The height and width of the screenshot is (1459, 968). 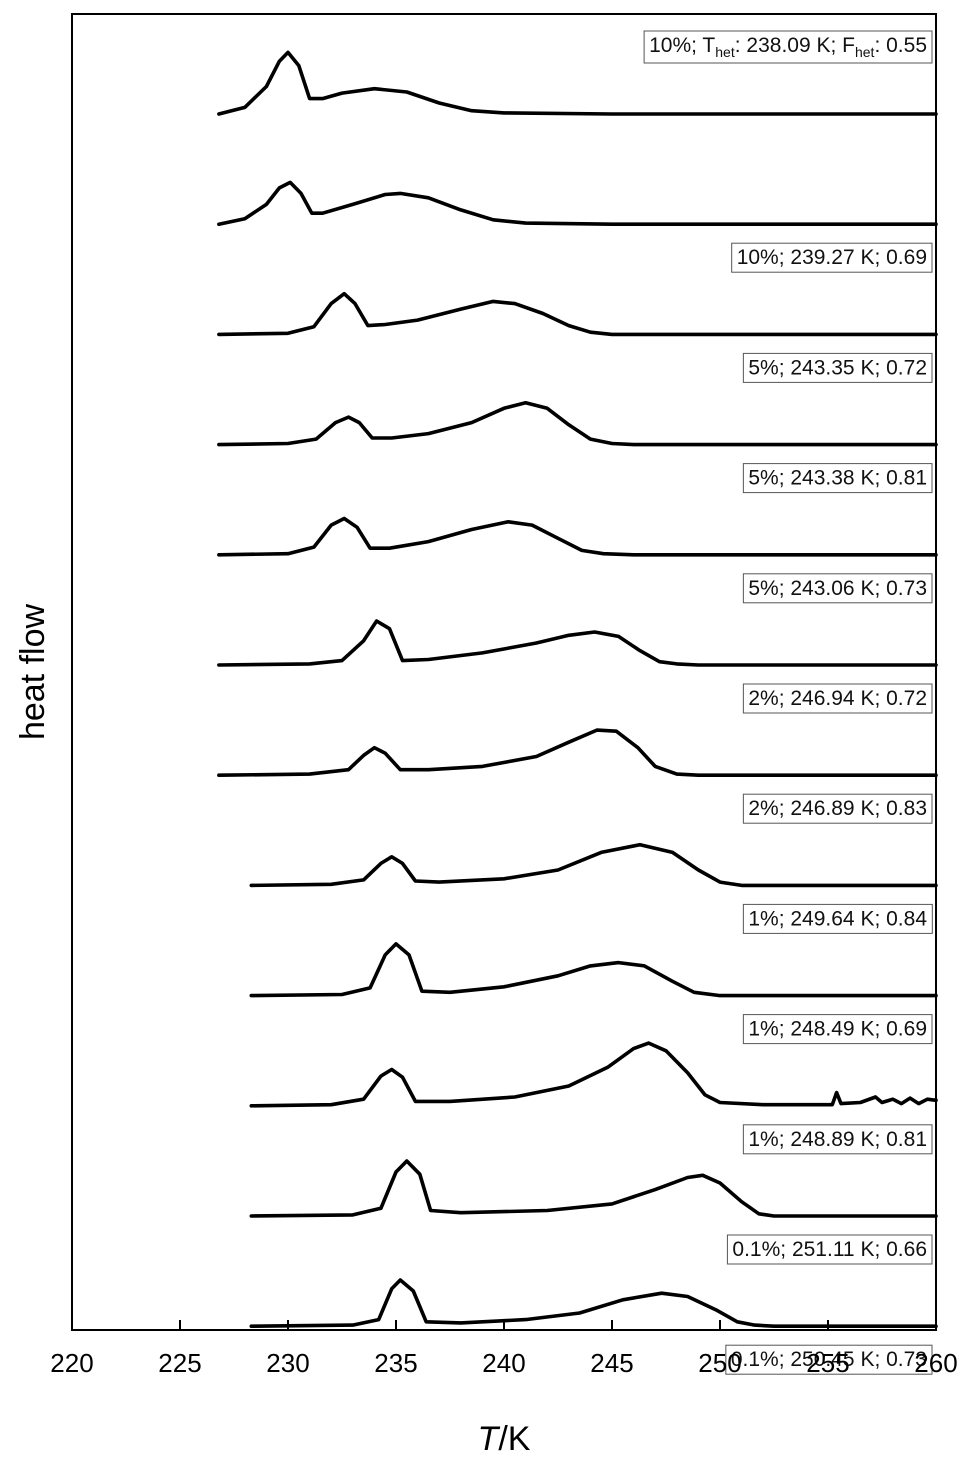 I want to click on x-tick-label: 240, so click(x=503, y=1363).